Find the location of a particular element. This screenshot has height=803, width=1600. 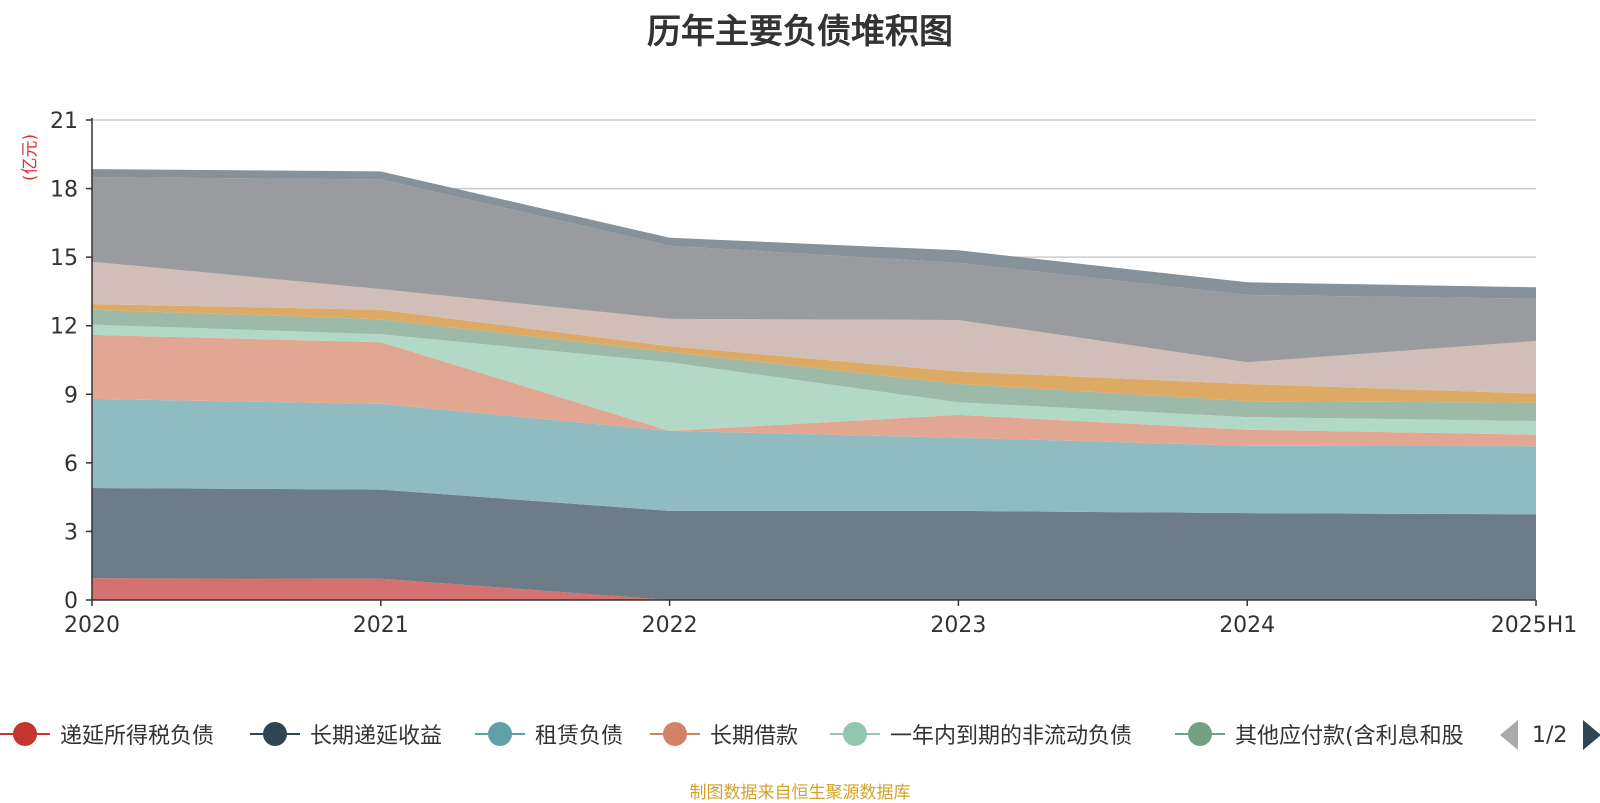

y-tick-label: 3 is located at coordinates (71, 532).